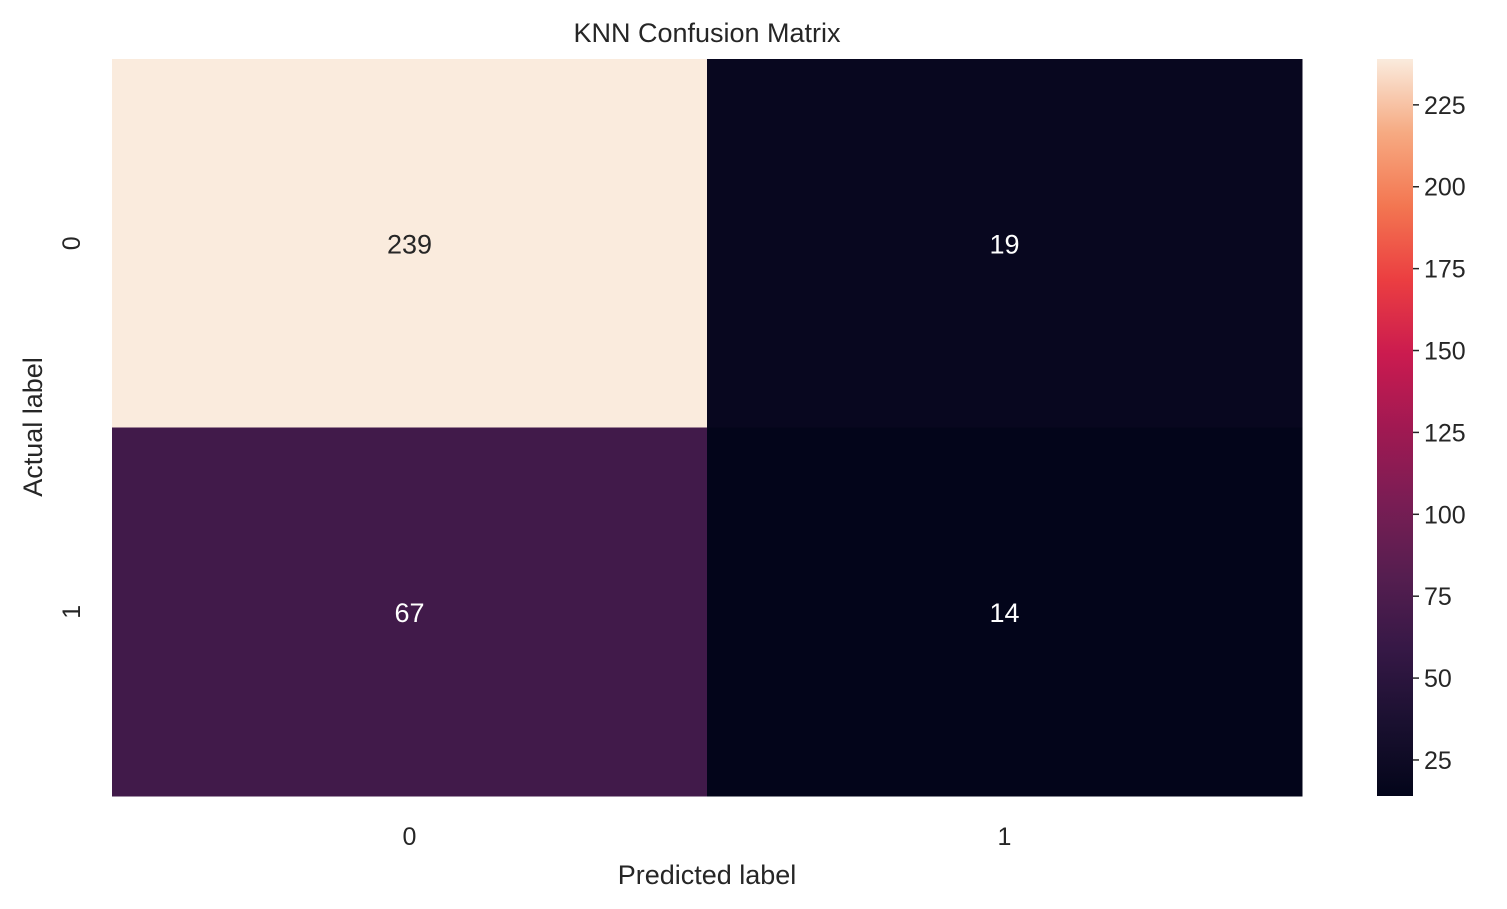 Image resolution: width=1507 pixels, height=909 pixels. I want to click on cell-value-label-1-1: 14, so click(1004, 613).